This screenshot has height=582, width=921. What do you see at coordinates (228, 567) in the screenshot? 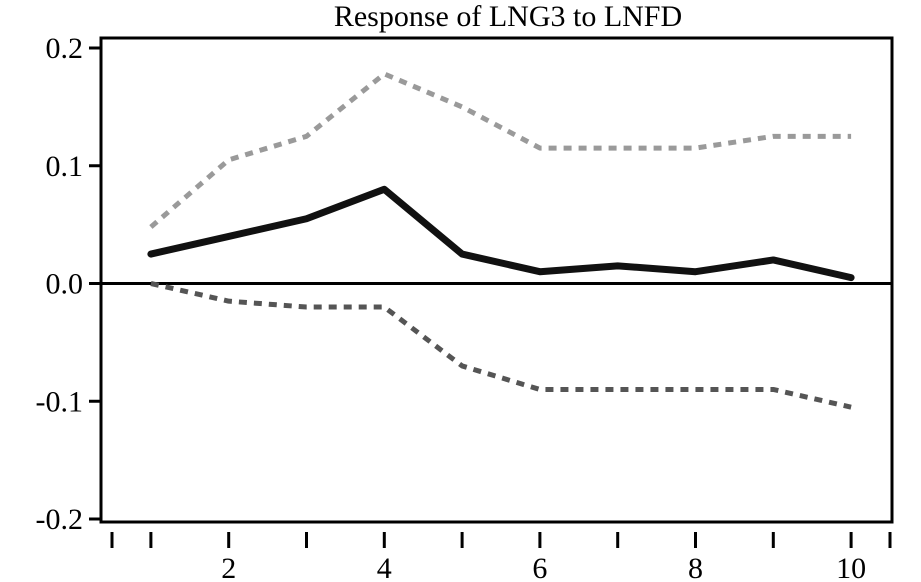
I see `x-tick-label: 2` at bounding box center [228, 567].